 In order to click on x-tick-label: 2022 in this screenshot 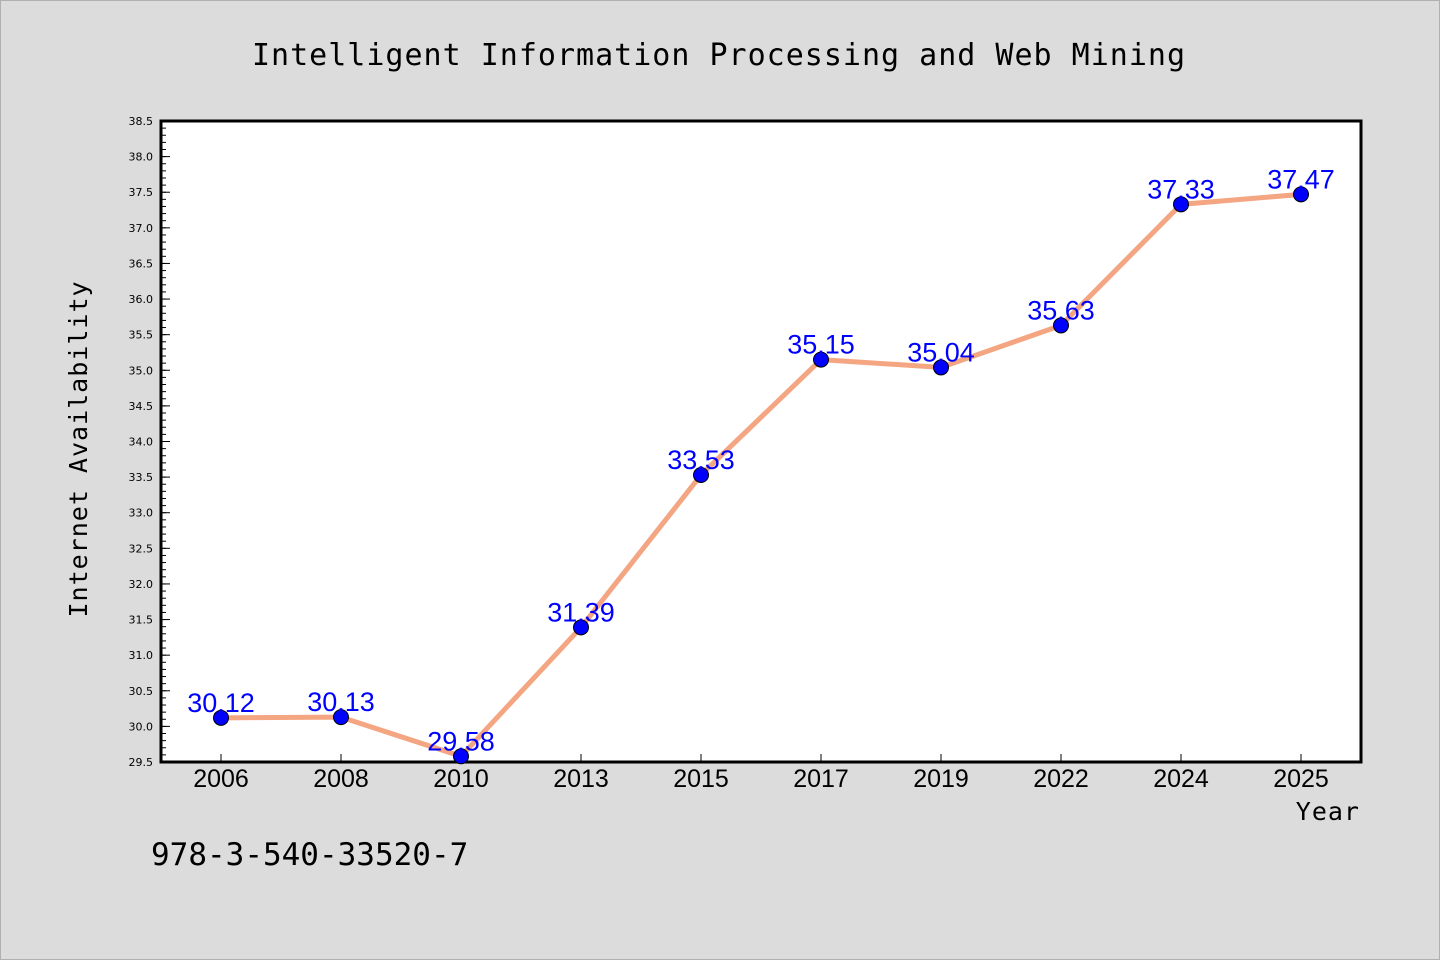, I will do `click(1061, 779)`.